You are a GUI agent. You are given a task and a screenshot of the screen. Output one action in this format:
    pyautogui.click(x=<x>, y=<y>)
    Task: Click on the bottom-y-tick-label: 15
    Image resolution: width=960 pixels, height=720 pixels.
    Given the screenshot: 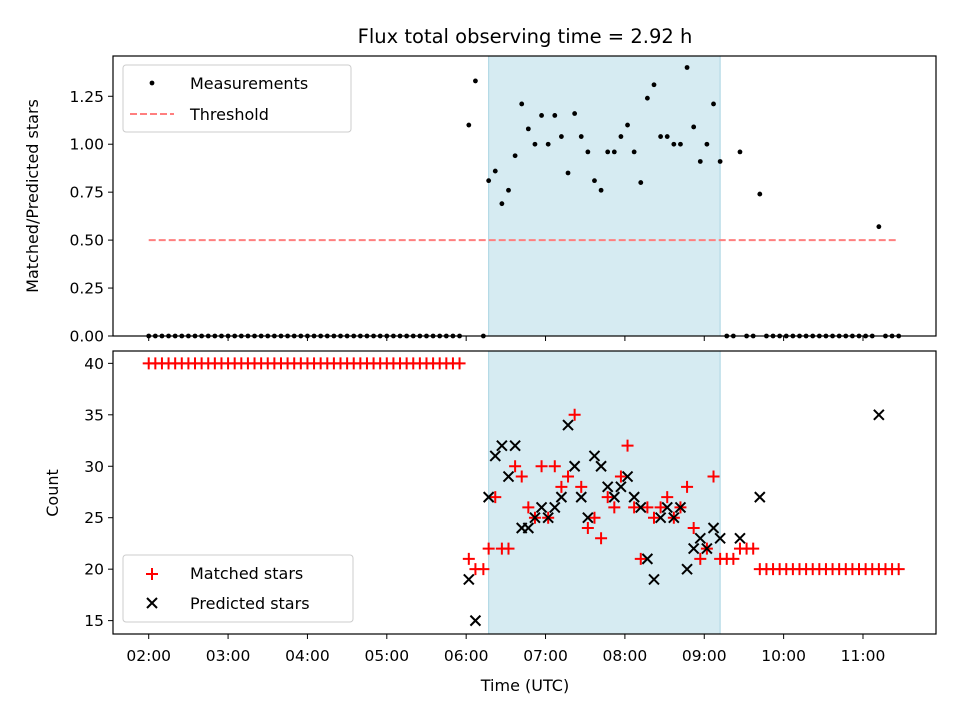 What is the action you would take?
    pyautogui.click(x=94, y=621)
    